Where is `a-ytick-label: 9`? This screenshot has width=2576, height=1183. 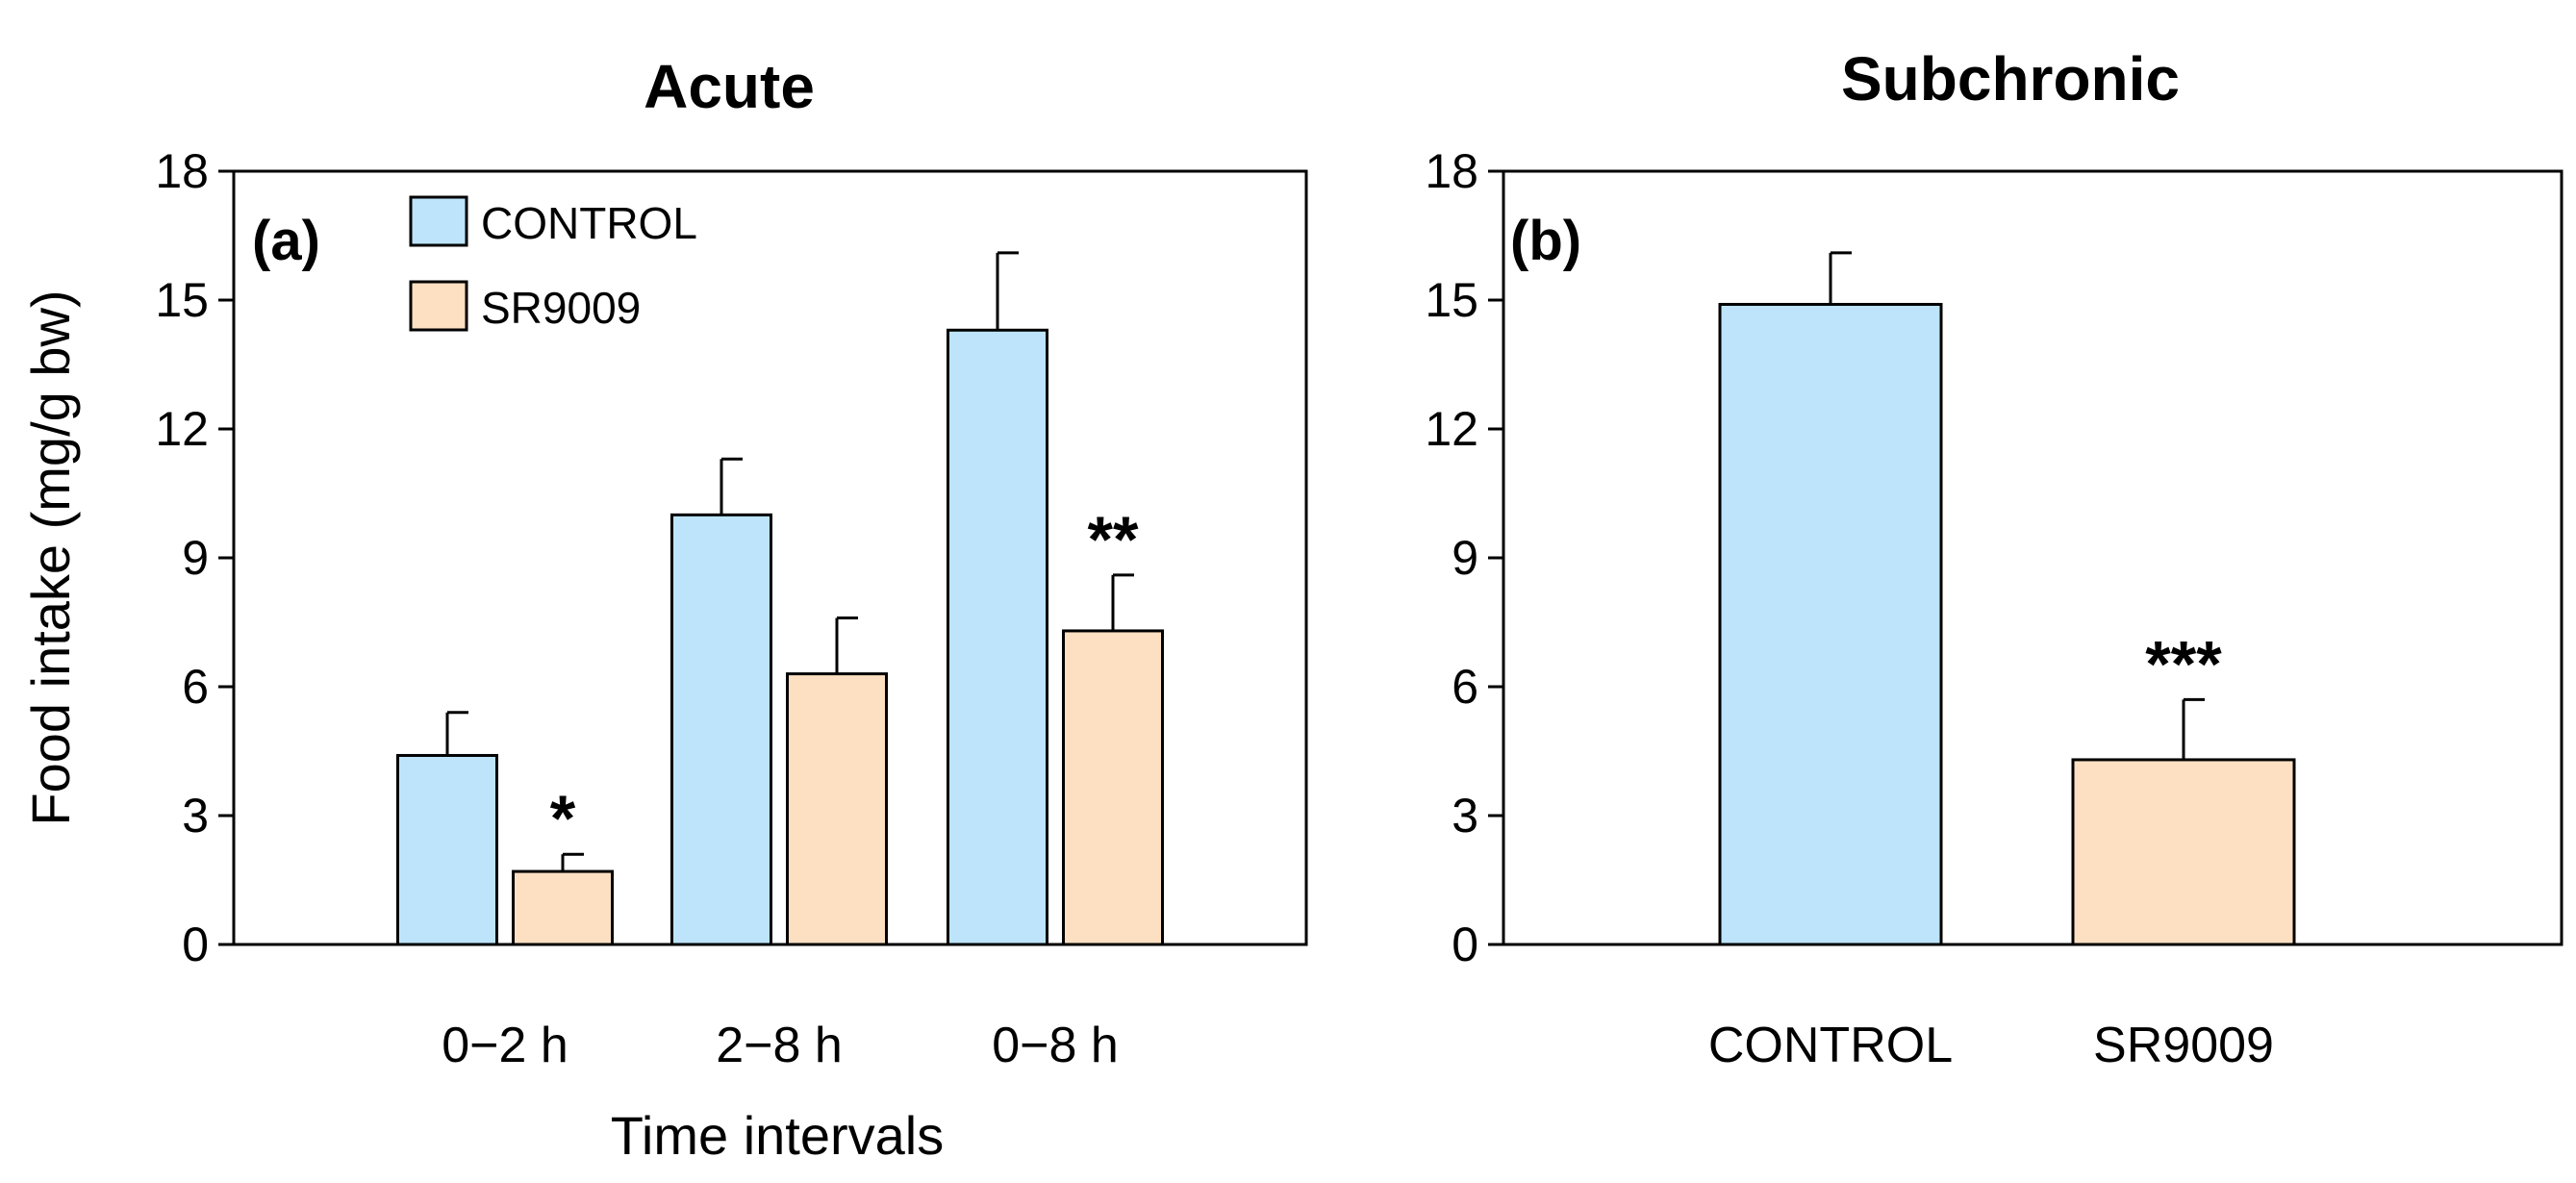 a-ytick-label: 9 is located at coordinates (196, 558).